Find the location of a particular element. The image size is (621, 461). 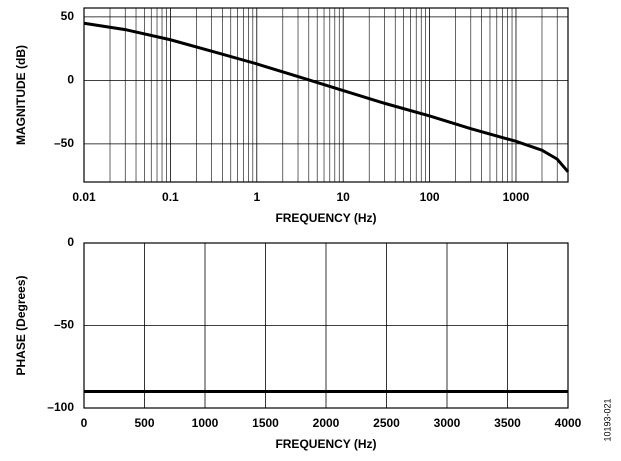

x-tick-label: 0.01 is located at coordinates (84, 197).